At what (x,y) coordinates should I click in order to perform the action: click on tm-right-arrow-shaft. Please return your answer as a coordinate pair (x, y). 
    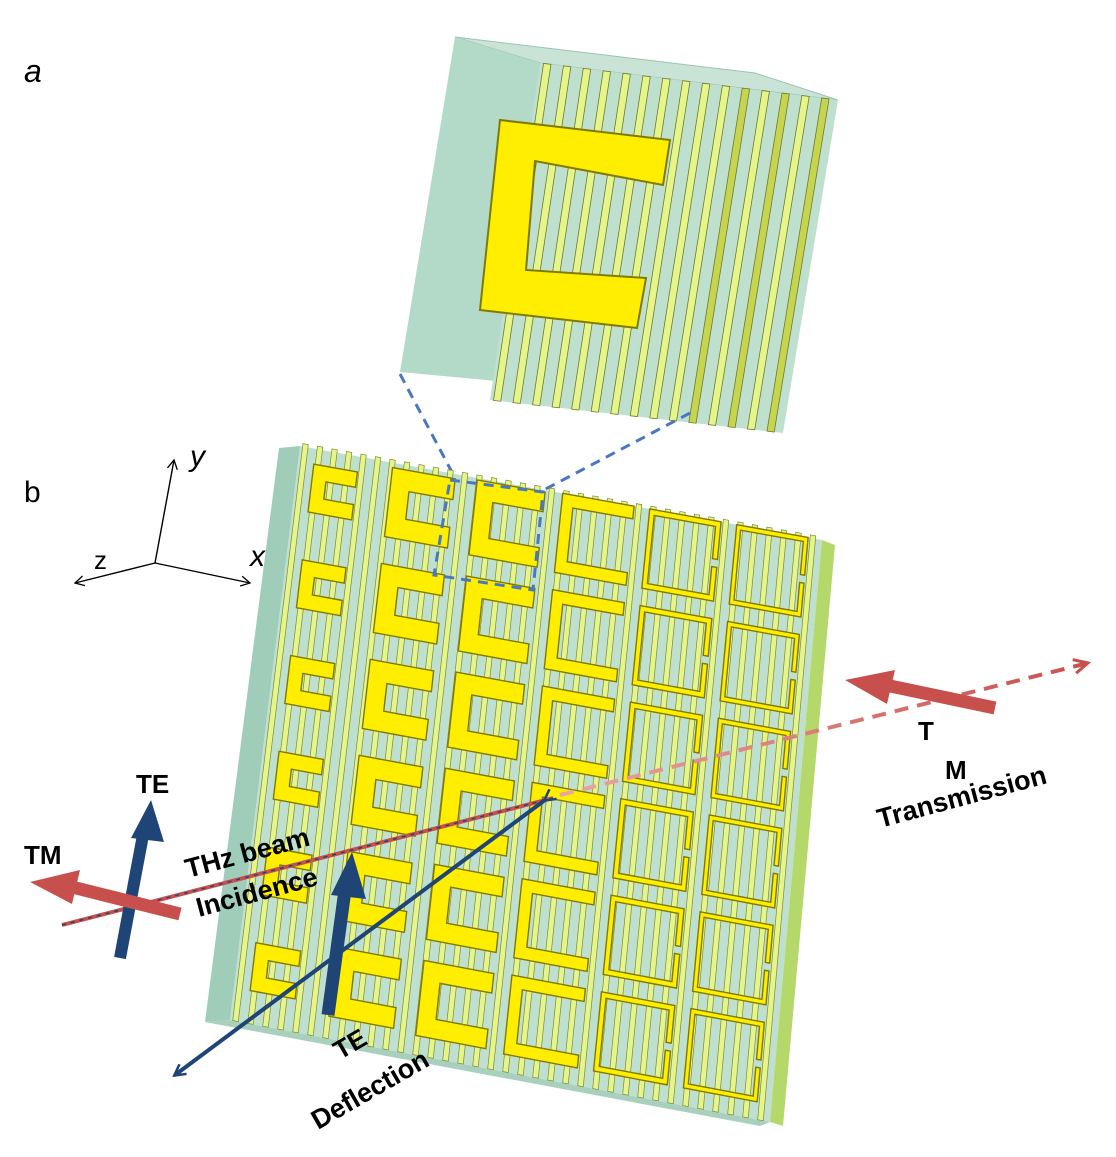
    Looking at the image, I should click on (942, 697).